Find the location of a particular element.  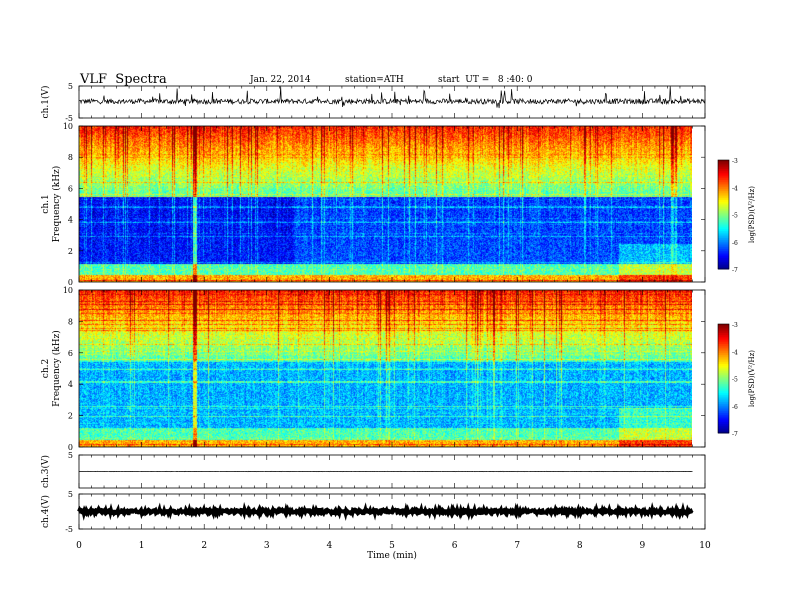

ch4-waveform is located at coordinates (391, 511).